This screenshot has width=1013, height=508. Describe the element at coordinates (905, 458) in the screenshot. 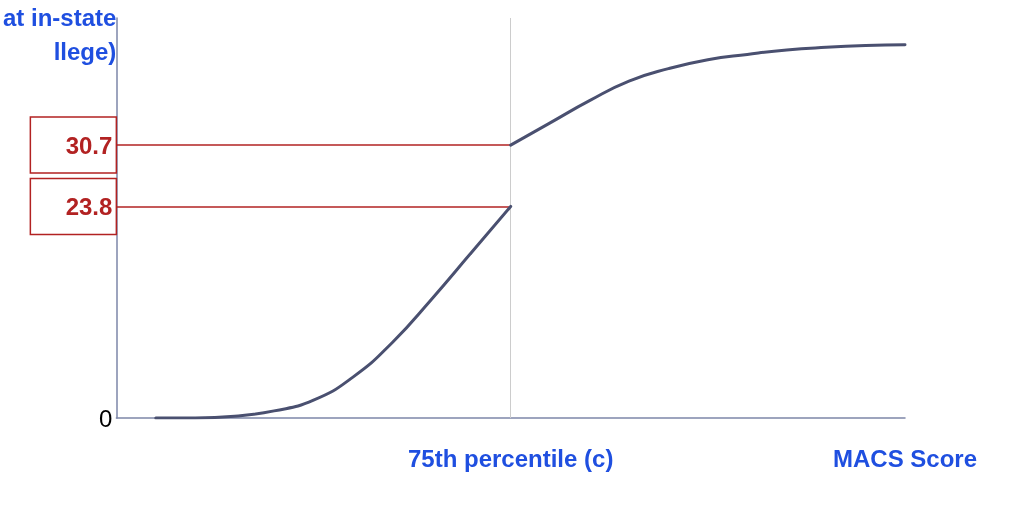

I see `x-tick-label: MACS Score` at that location.